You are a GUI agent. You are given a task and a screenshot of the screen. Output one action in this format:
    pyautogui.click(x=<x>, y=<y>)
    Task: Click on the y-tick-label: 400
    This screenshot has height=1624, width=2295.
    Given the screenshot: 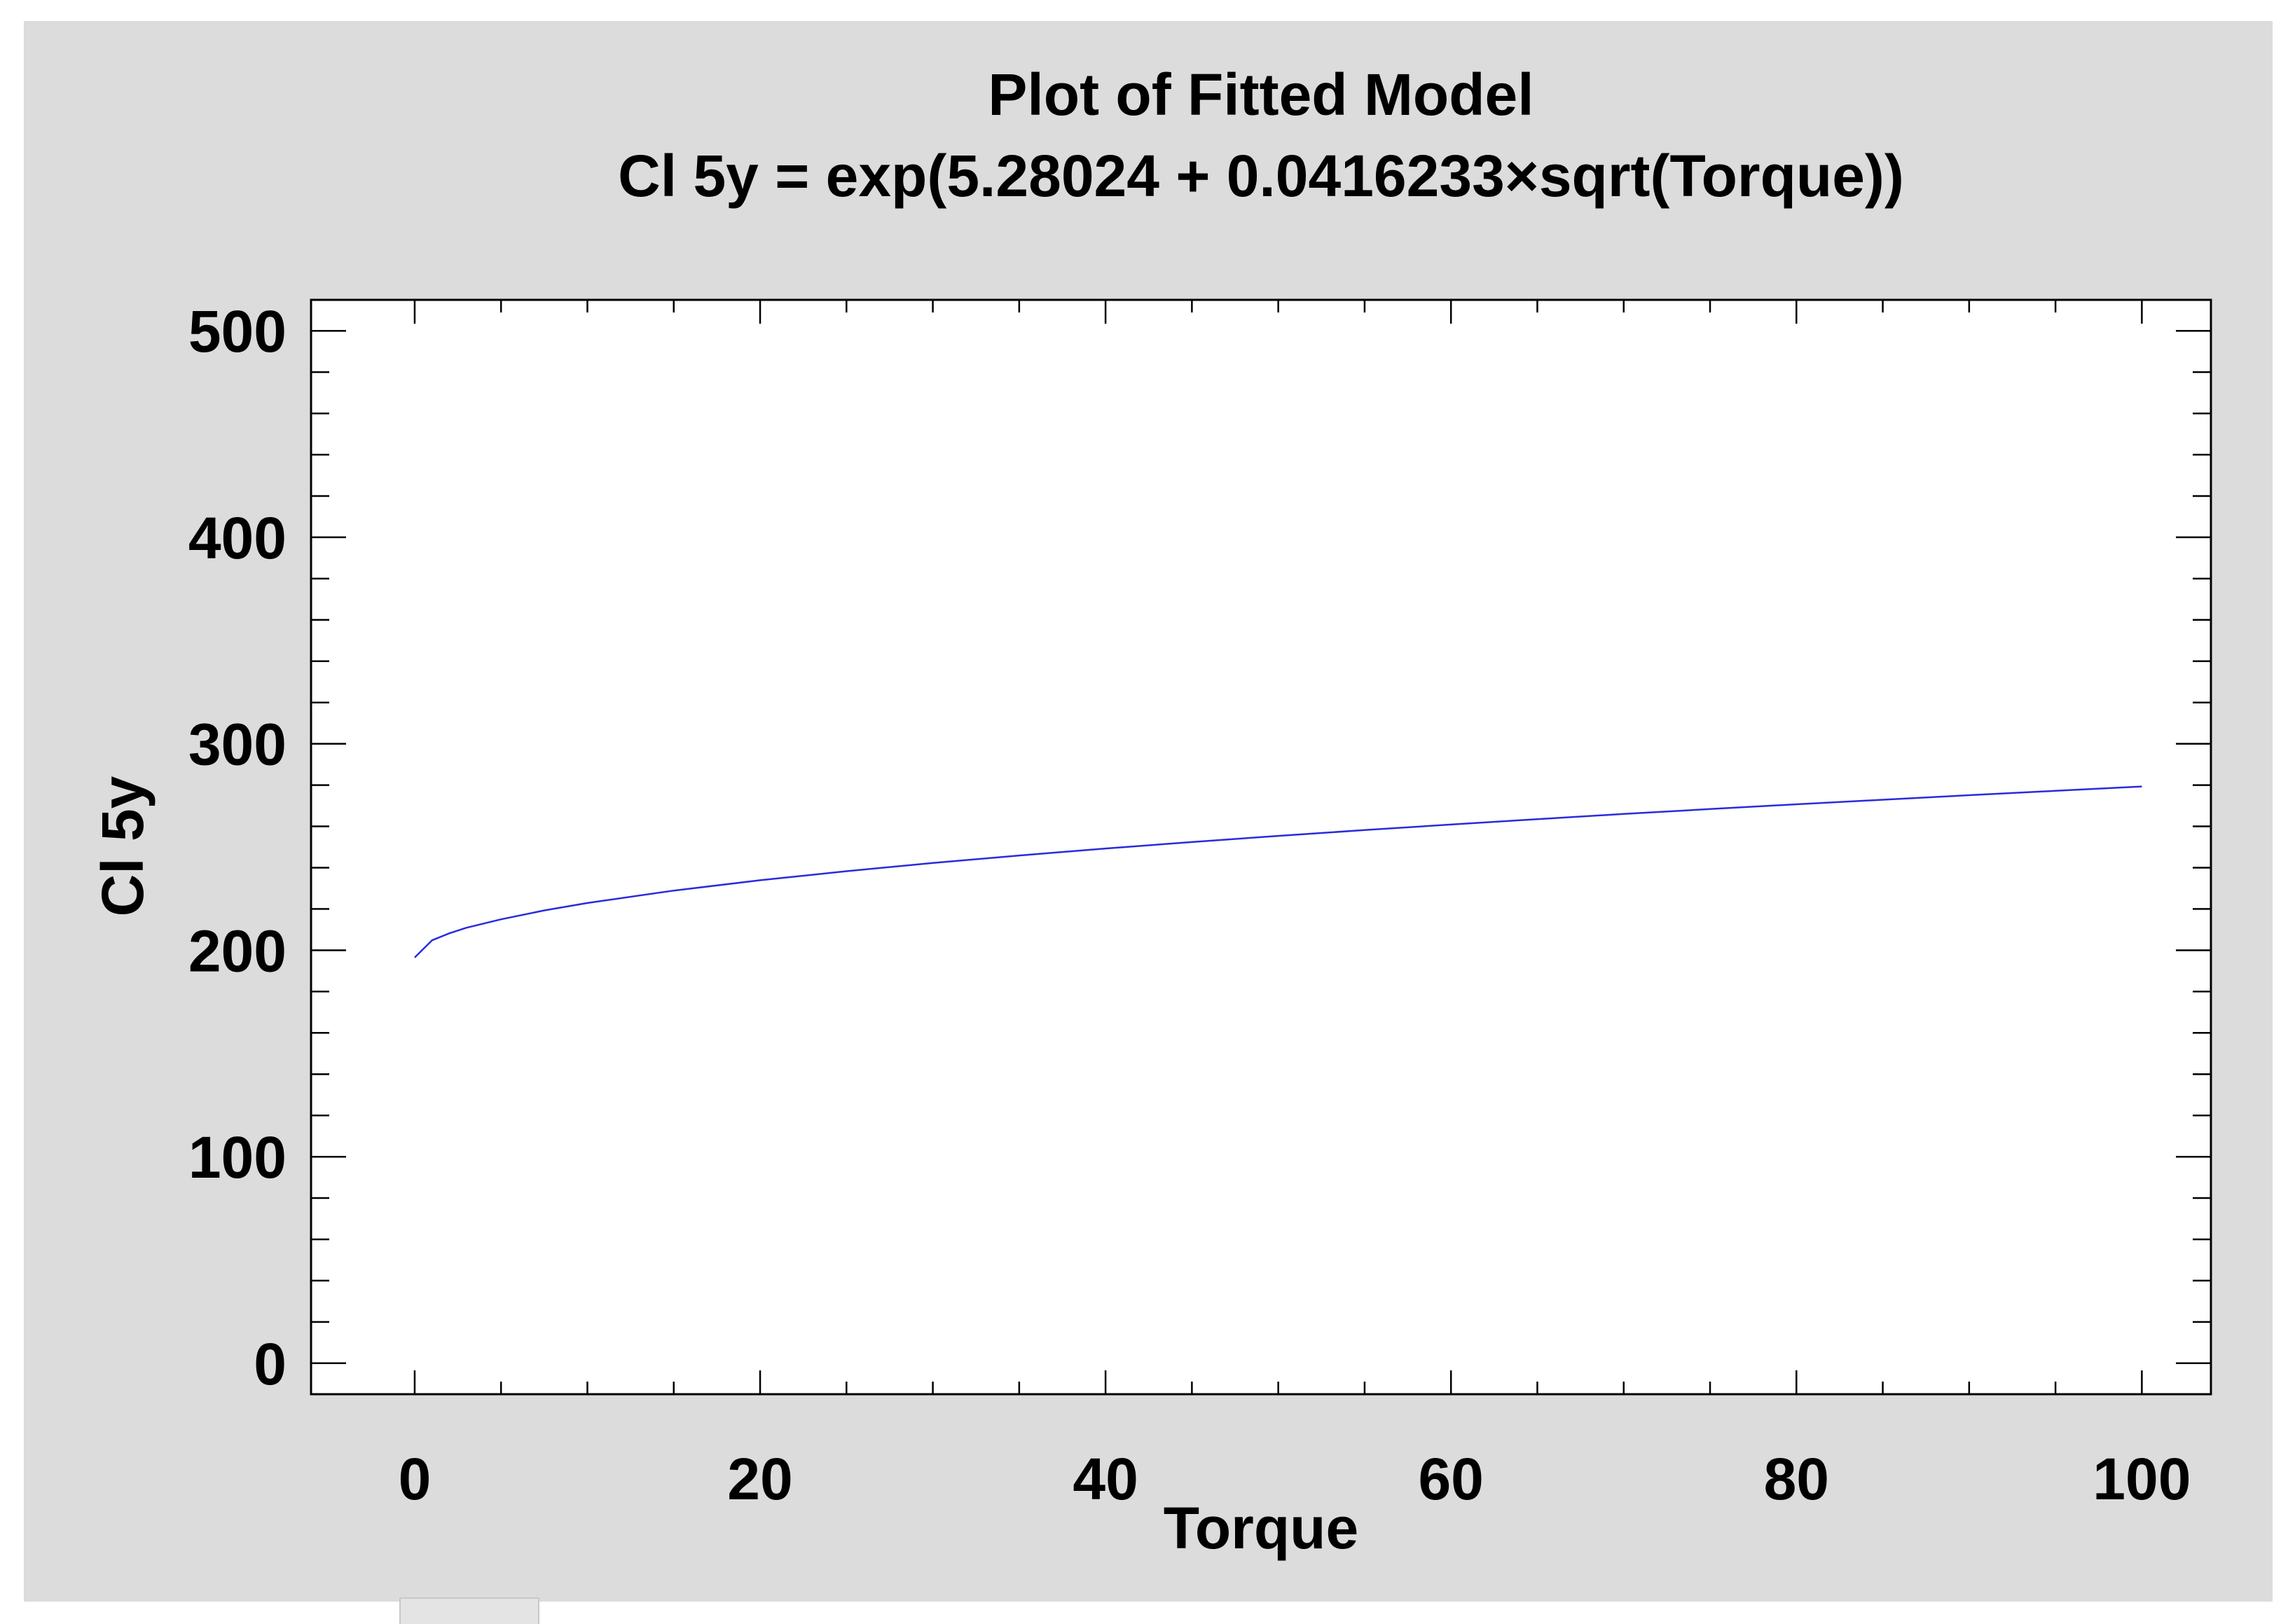 What is the action you would take?
    pyautogui.click(x=237, y=538)
    